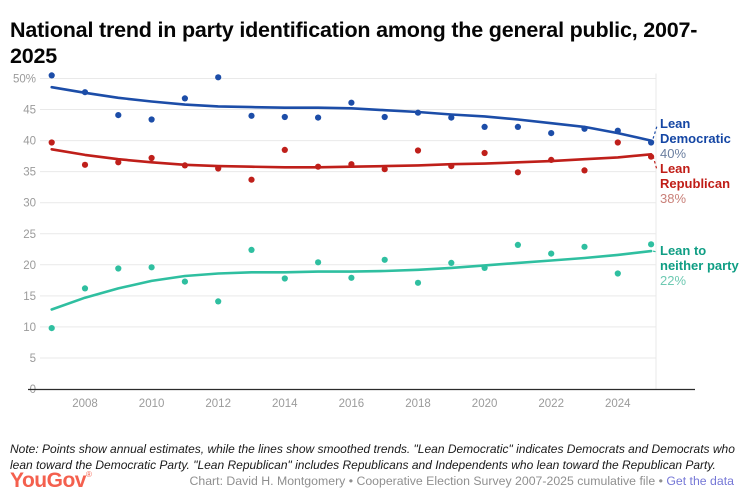 The height and width of the screenshot is (500, 742). I want to click on x-tick-label: 2018, so click(418, 404).